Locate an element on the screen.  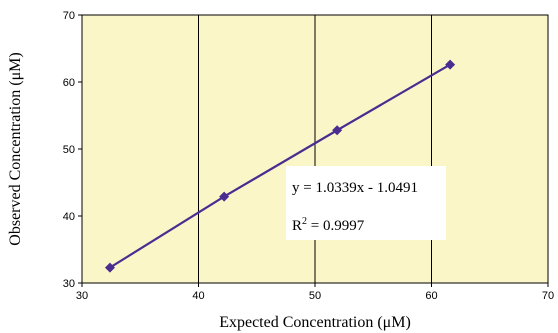
trendline-label: y = 1.0339x - 1.0491 R2 = 0.9997 is located at coordinates (366, 203).